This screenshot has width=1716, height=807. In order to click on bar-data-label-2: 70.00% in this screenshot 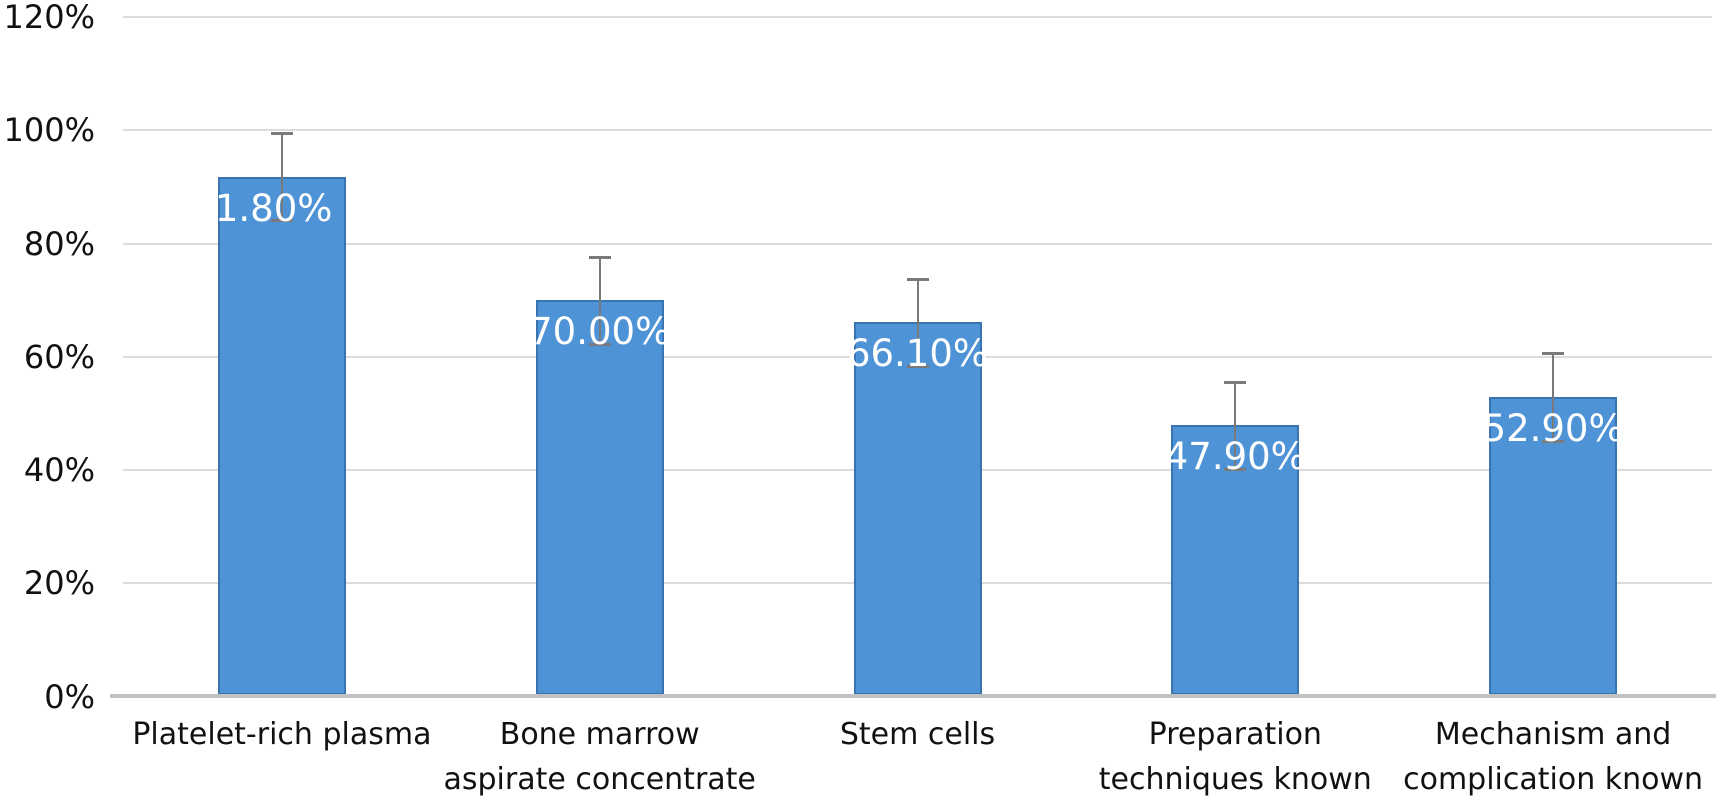, I will do `click(600, 332)`.